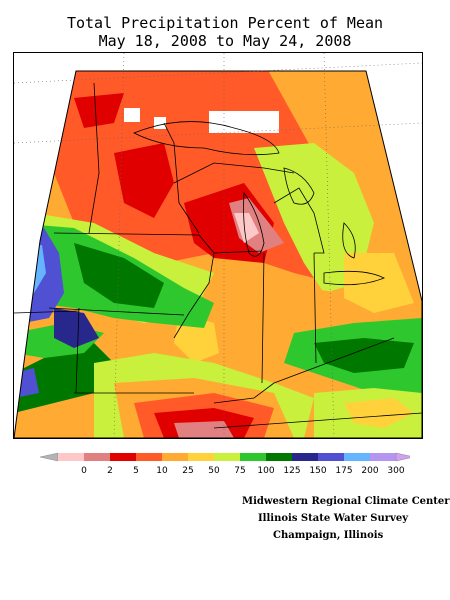 Image resolution: width=450 pixels, height=600 pixels. I want to click on map-date-range: May 18, 2008 to May 24, 2008, so click(225, 41).